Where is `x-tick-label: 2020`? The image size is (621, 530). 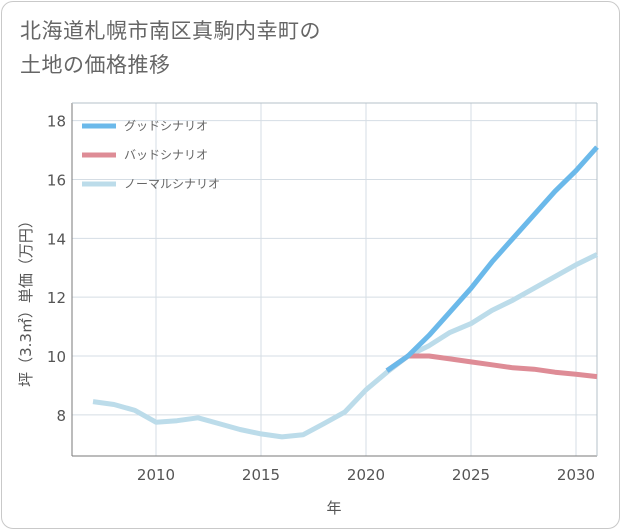
x-tick-label: 2020 is located at coordinates (366, 475).